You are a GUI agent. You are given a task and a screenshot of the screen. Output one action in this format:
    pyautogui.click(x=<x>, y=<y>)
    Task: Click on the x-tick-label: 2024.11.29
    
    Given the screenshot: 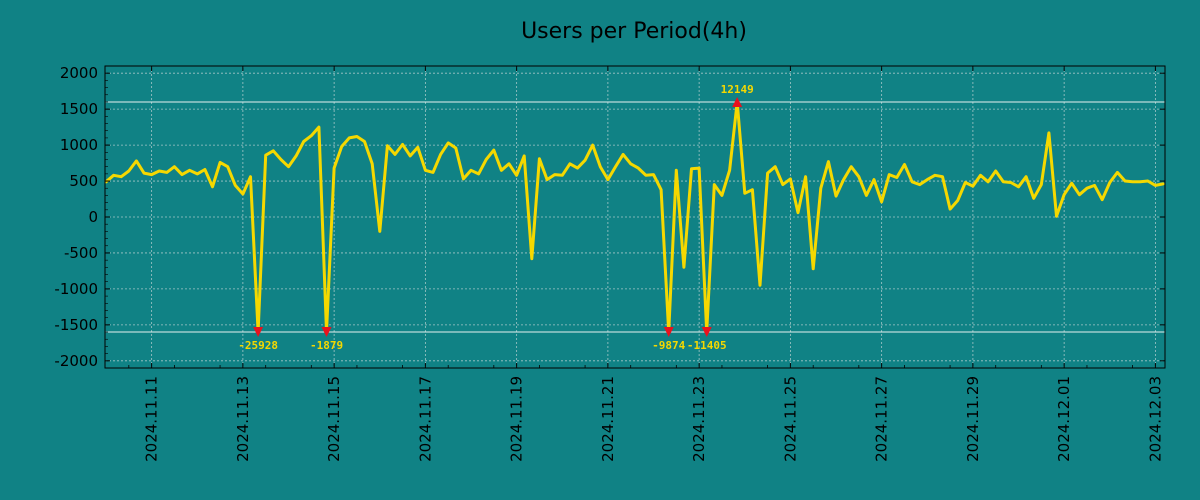 What is the action you would take?
    pyautogui.click(x=973, y=419)
    